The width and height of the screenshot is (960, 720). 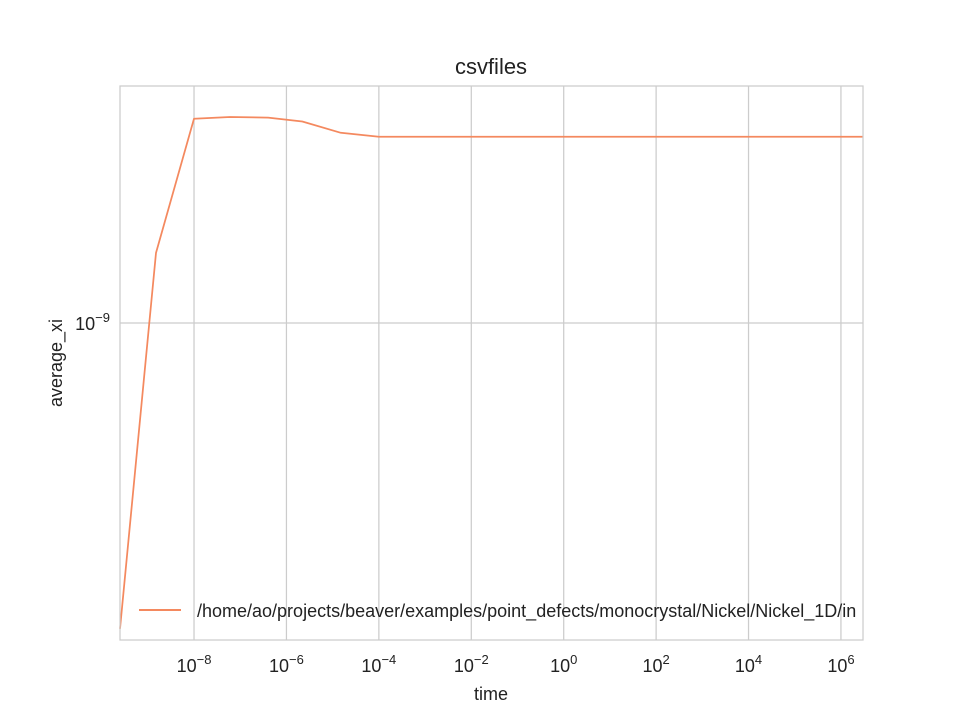 What do you see at coordinates (563, 664) in the screenshot?
I see `x-tick-label: 10⁰` at bounding box center [563, 664].